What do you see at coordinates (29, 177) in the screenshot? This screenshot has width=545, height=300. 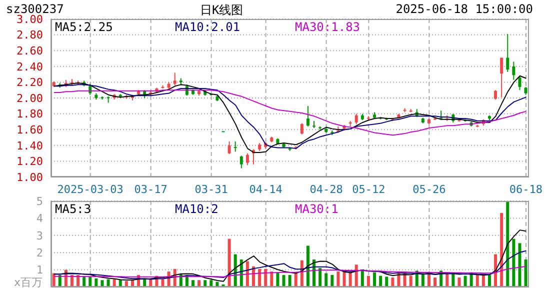 I see `y-tick-label: 1.00` at bounding box center [29, 177].